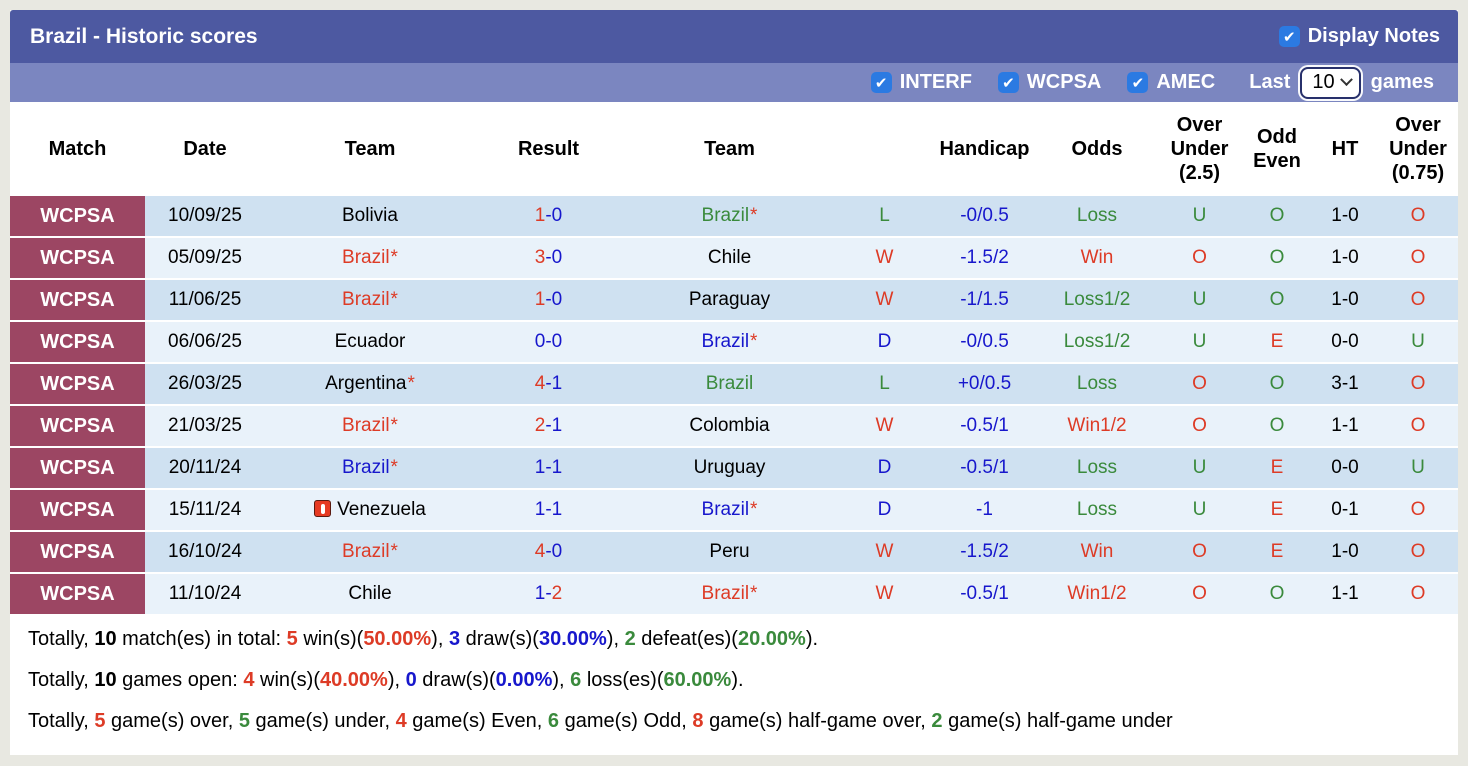 The height and width of the screenshot is (766, 1468). Describe the element at coordinates (366, 383) in the screenshot. I see `text-segment: Argentina` at that location.